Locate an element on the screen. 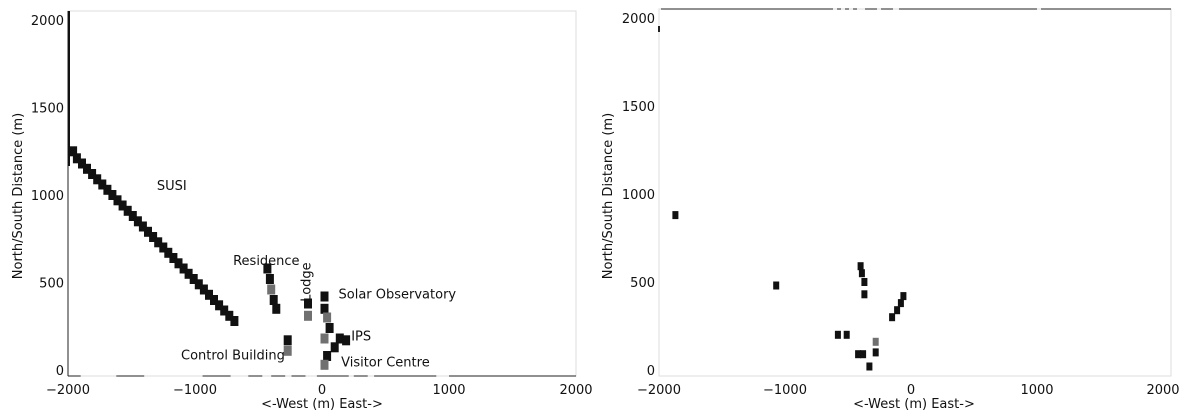 The image size is (1188, 414). right-x-axis-title: <-West (m) East-> is located at coordinates (914, 404).